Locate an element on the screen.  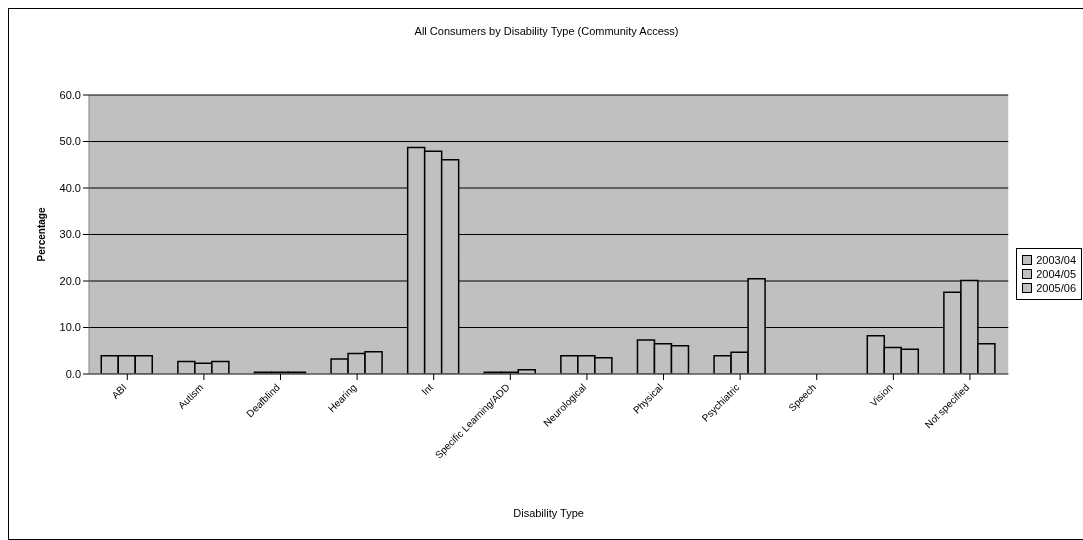
y-axis-title: Percentage is located at coordinates (41, 234).